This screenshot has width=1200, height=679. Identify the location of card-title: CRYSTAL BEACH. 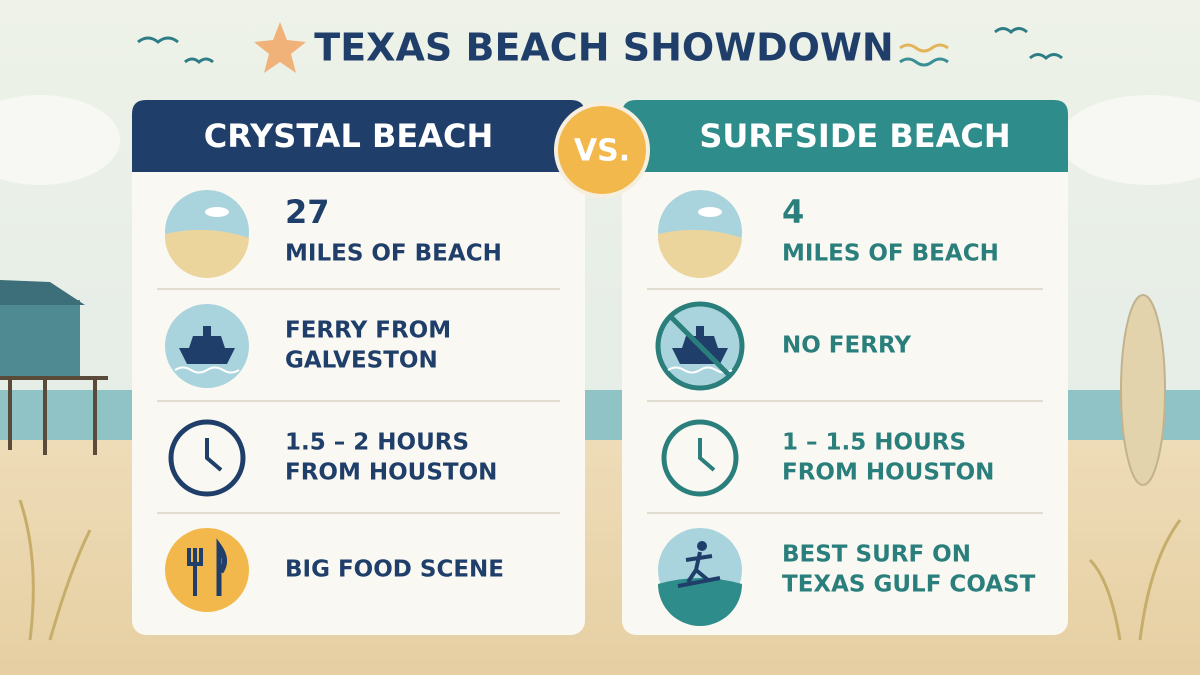
(349, 136).